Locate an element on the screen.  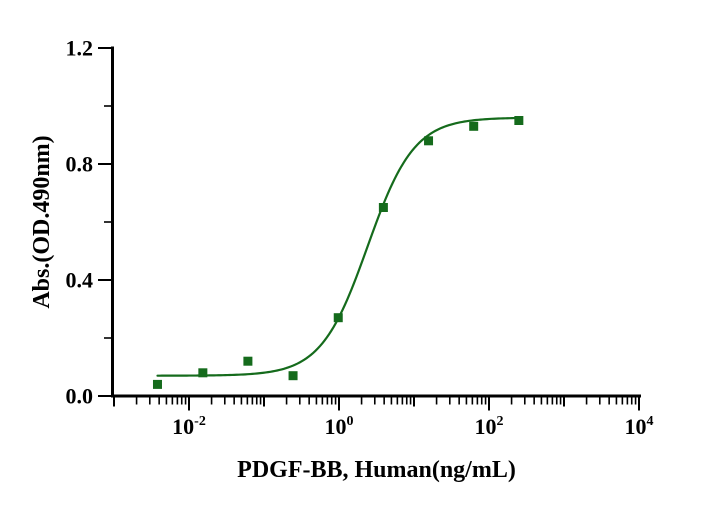
x-tick-label: 10² is located at coordinates (489, 426).